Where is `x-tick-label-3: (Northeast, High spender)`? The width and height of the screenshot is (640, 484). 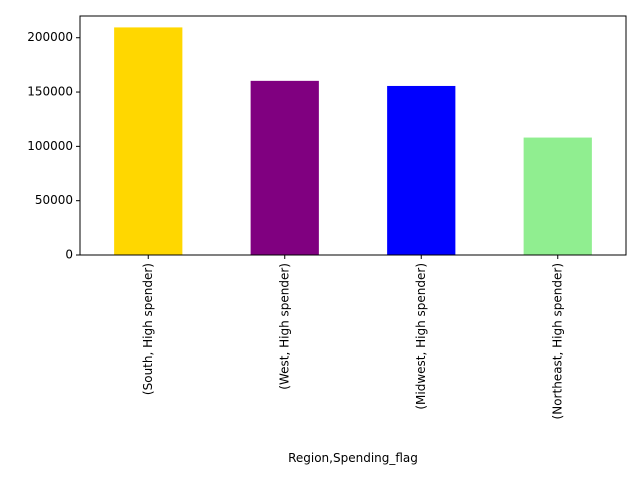 x-tick-label-3: (Northeast, High spender) is located at coordinates (557, 341).